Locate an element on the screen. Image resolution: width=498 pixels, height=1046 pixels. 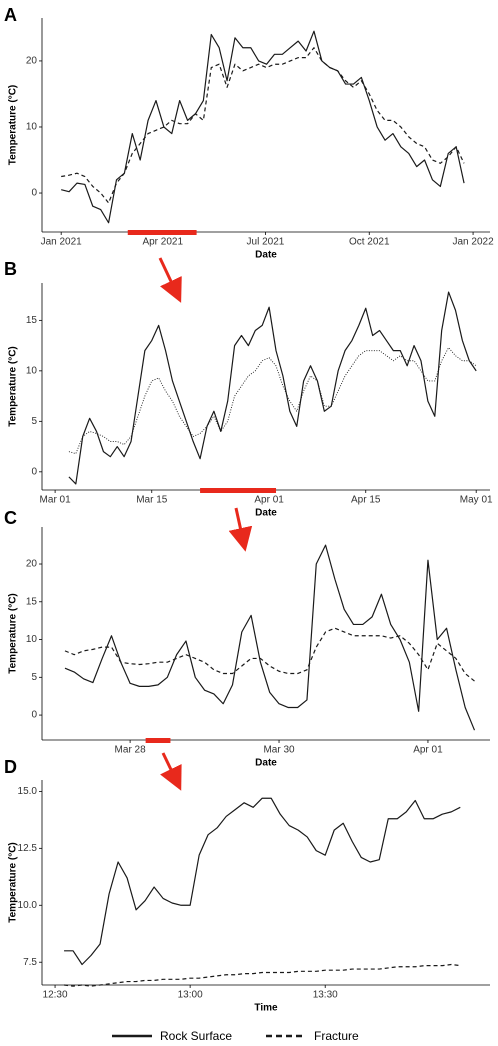
legend: Rock Surface Fracture is located at coordinates (235, 1036).